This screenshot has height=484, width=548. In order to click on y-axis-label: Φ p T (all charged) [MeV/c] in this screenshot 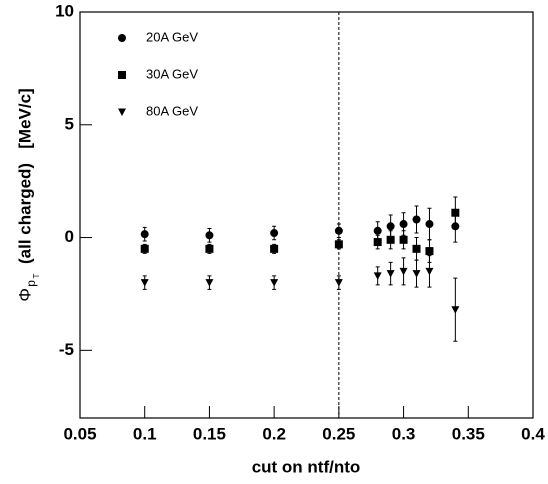, I will do `click(28, 194)`.